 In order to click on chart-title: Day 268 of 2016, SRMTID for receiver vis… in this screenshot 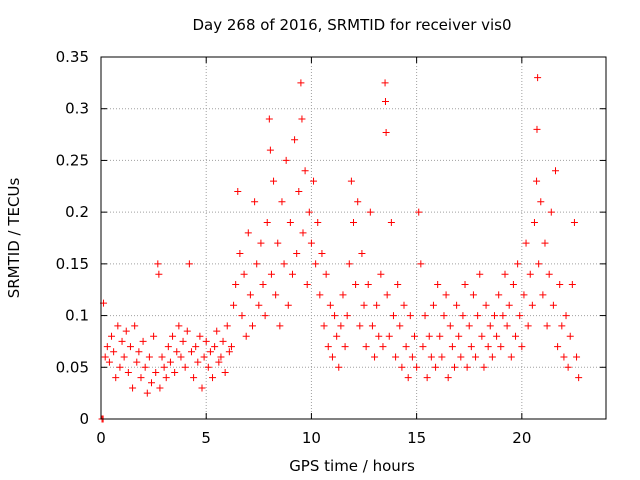, I will do `click(351, 25)`.